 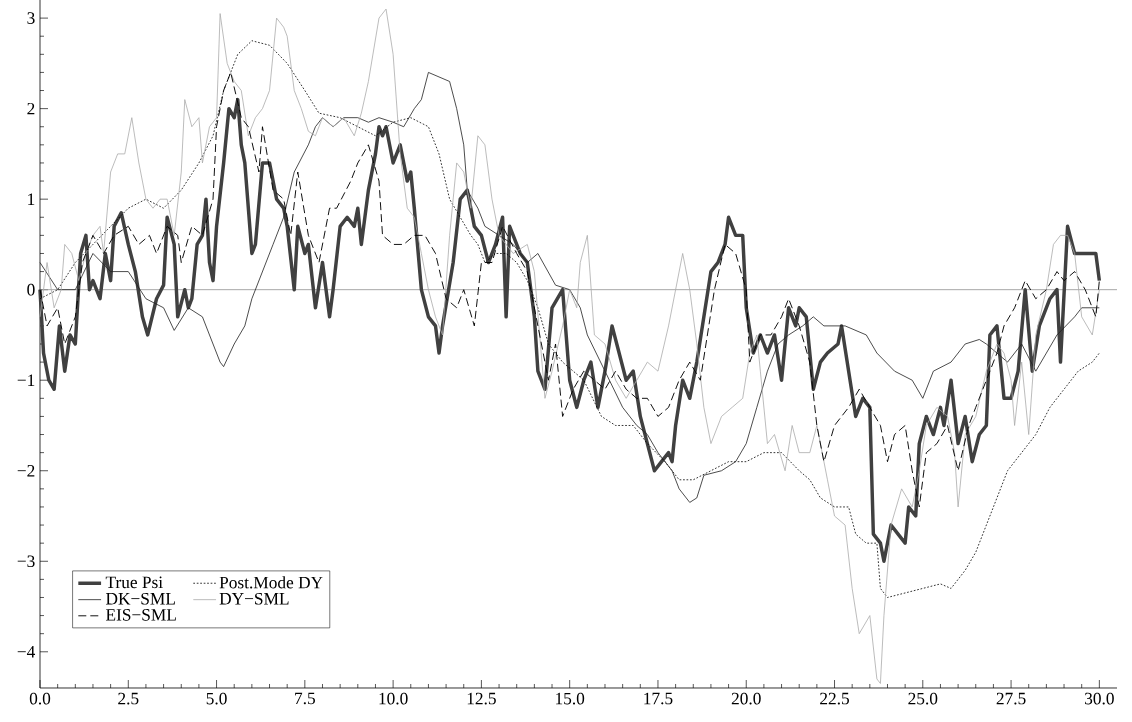 I want to click on y-tick-label: −3, so click(x=26, y=561).